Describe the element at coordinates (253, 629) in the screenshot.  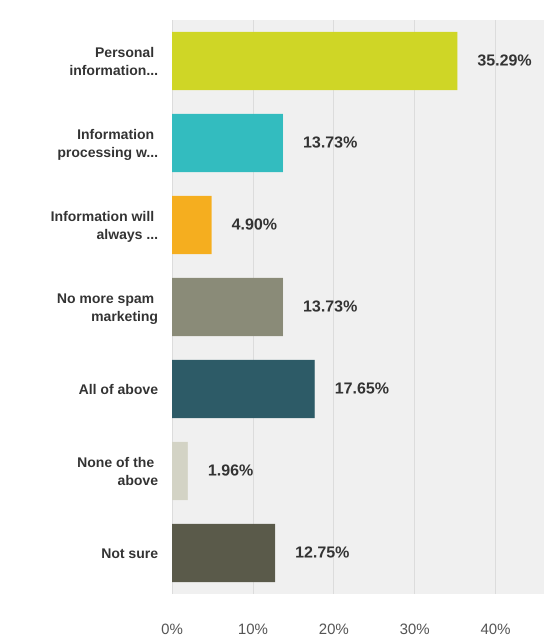
I see `x-tick-label: 10%` at that location.